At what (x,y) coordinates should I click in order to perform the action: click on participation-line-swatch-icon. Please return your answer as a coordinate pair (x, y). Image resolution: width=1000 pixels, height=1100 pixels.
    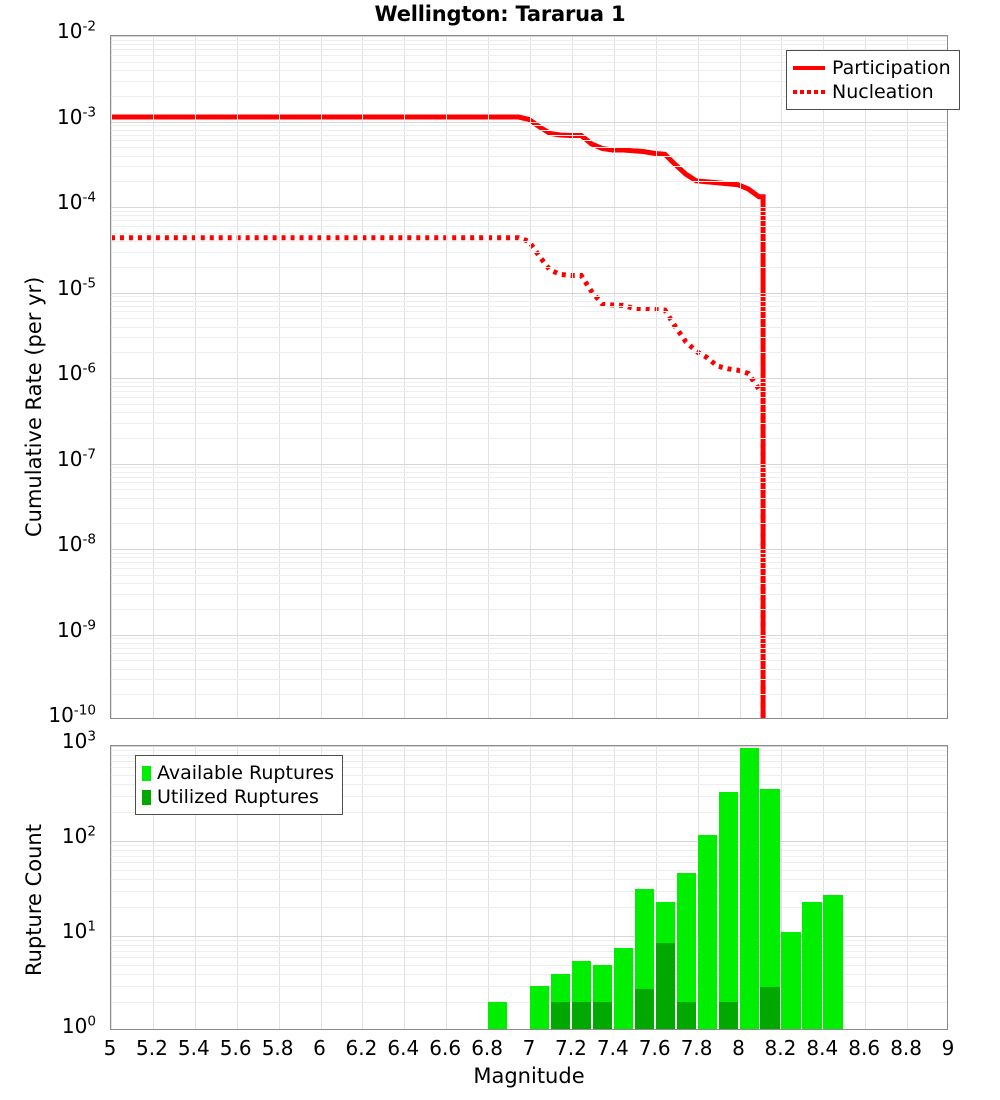
    Looking at the image, I should click on (809, 68).